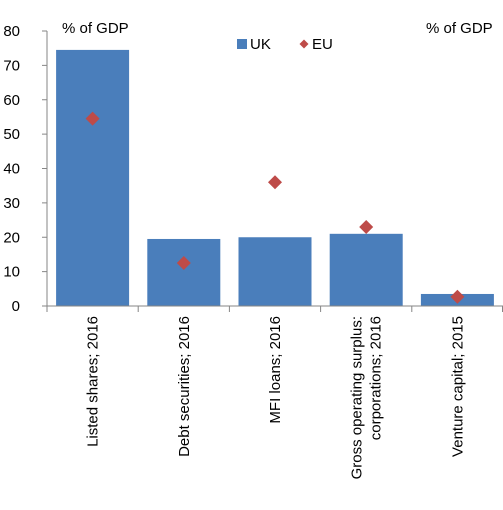 Image resolution: width=503 pixels, height=510 pixels. What do you see at coordinates (16, 306) in the screenshot?
I see `y-tick-label: 0` at bounding box center [16, 306].